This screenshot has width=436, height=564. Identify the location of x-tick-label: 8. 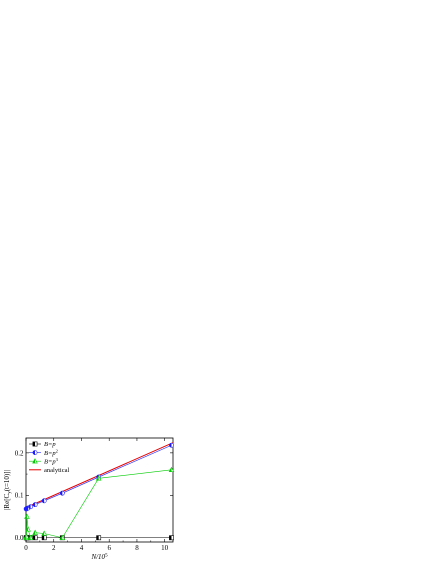
(137, 548).